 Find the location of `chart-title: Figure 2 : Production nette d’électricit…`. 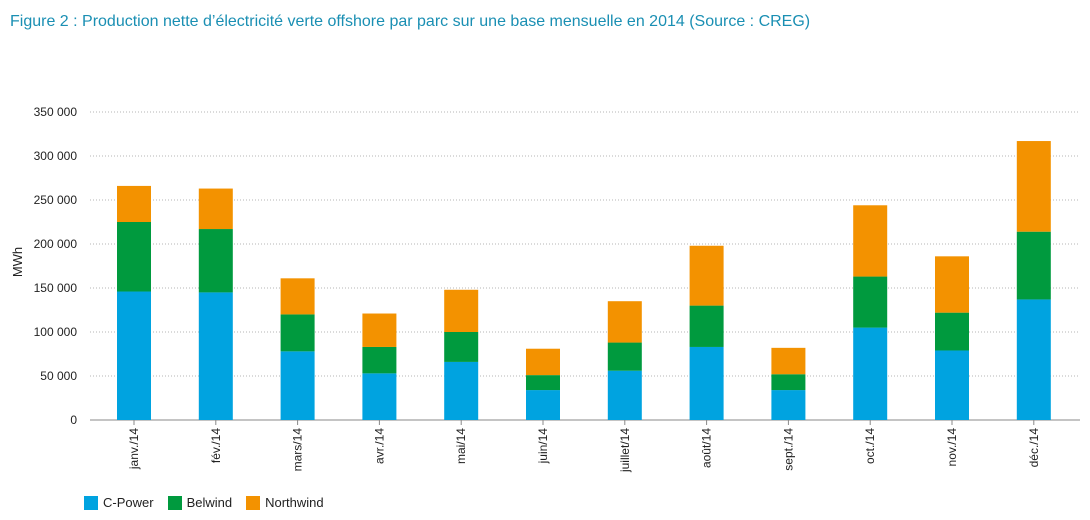

chart-title: Figure 2 : Production nette d’électricit… is located at coordinates (410, 21).